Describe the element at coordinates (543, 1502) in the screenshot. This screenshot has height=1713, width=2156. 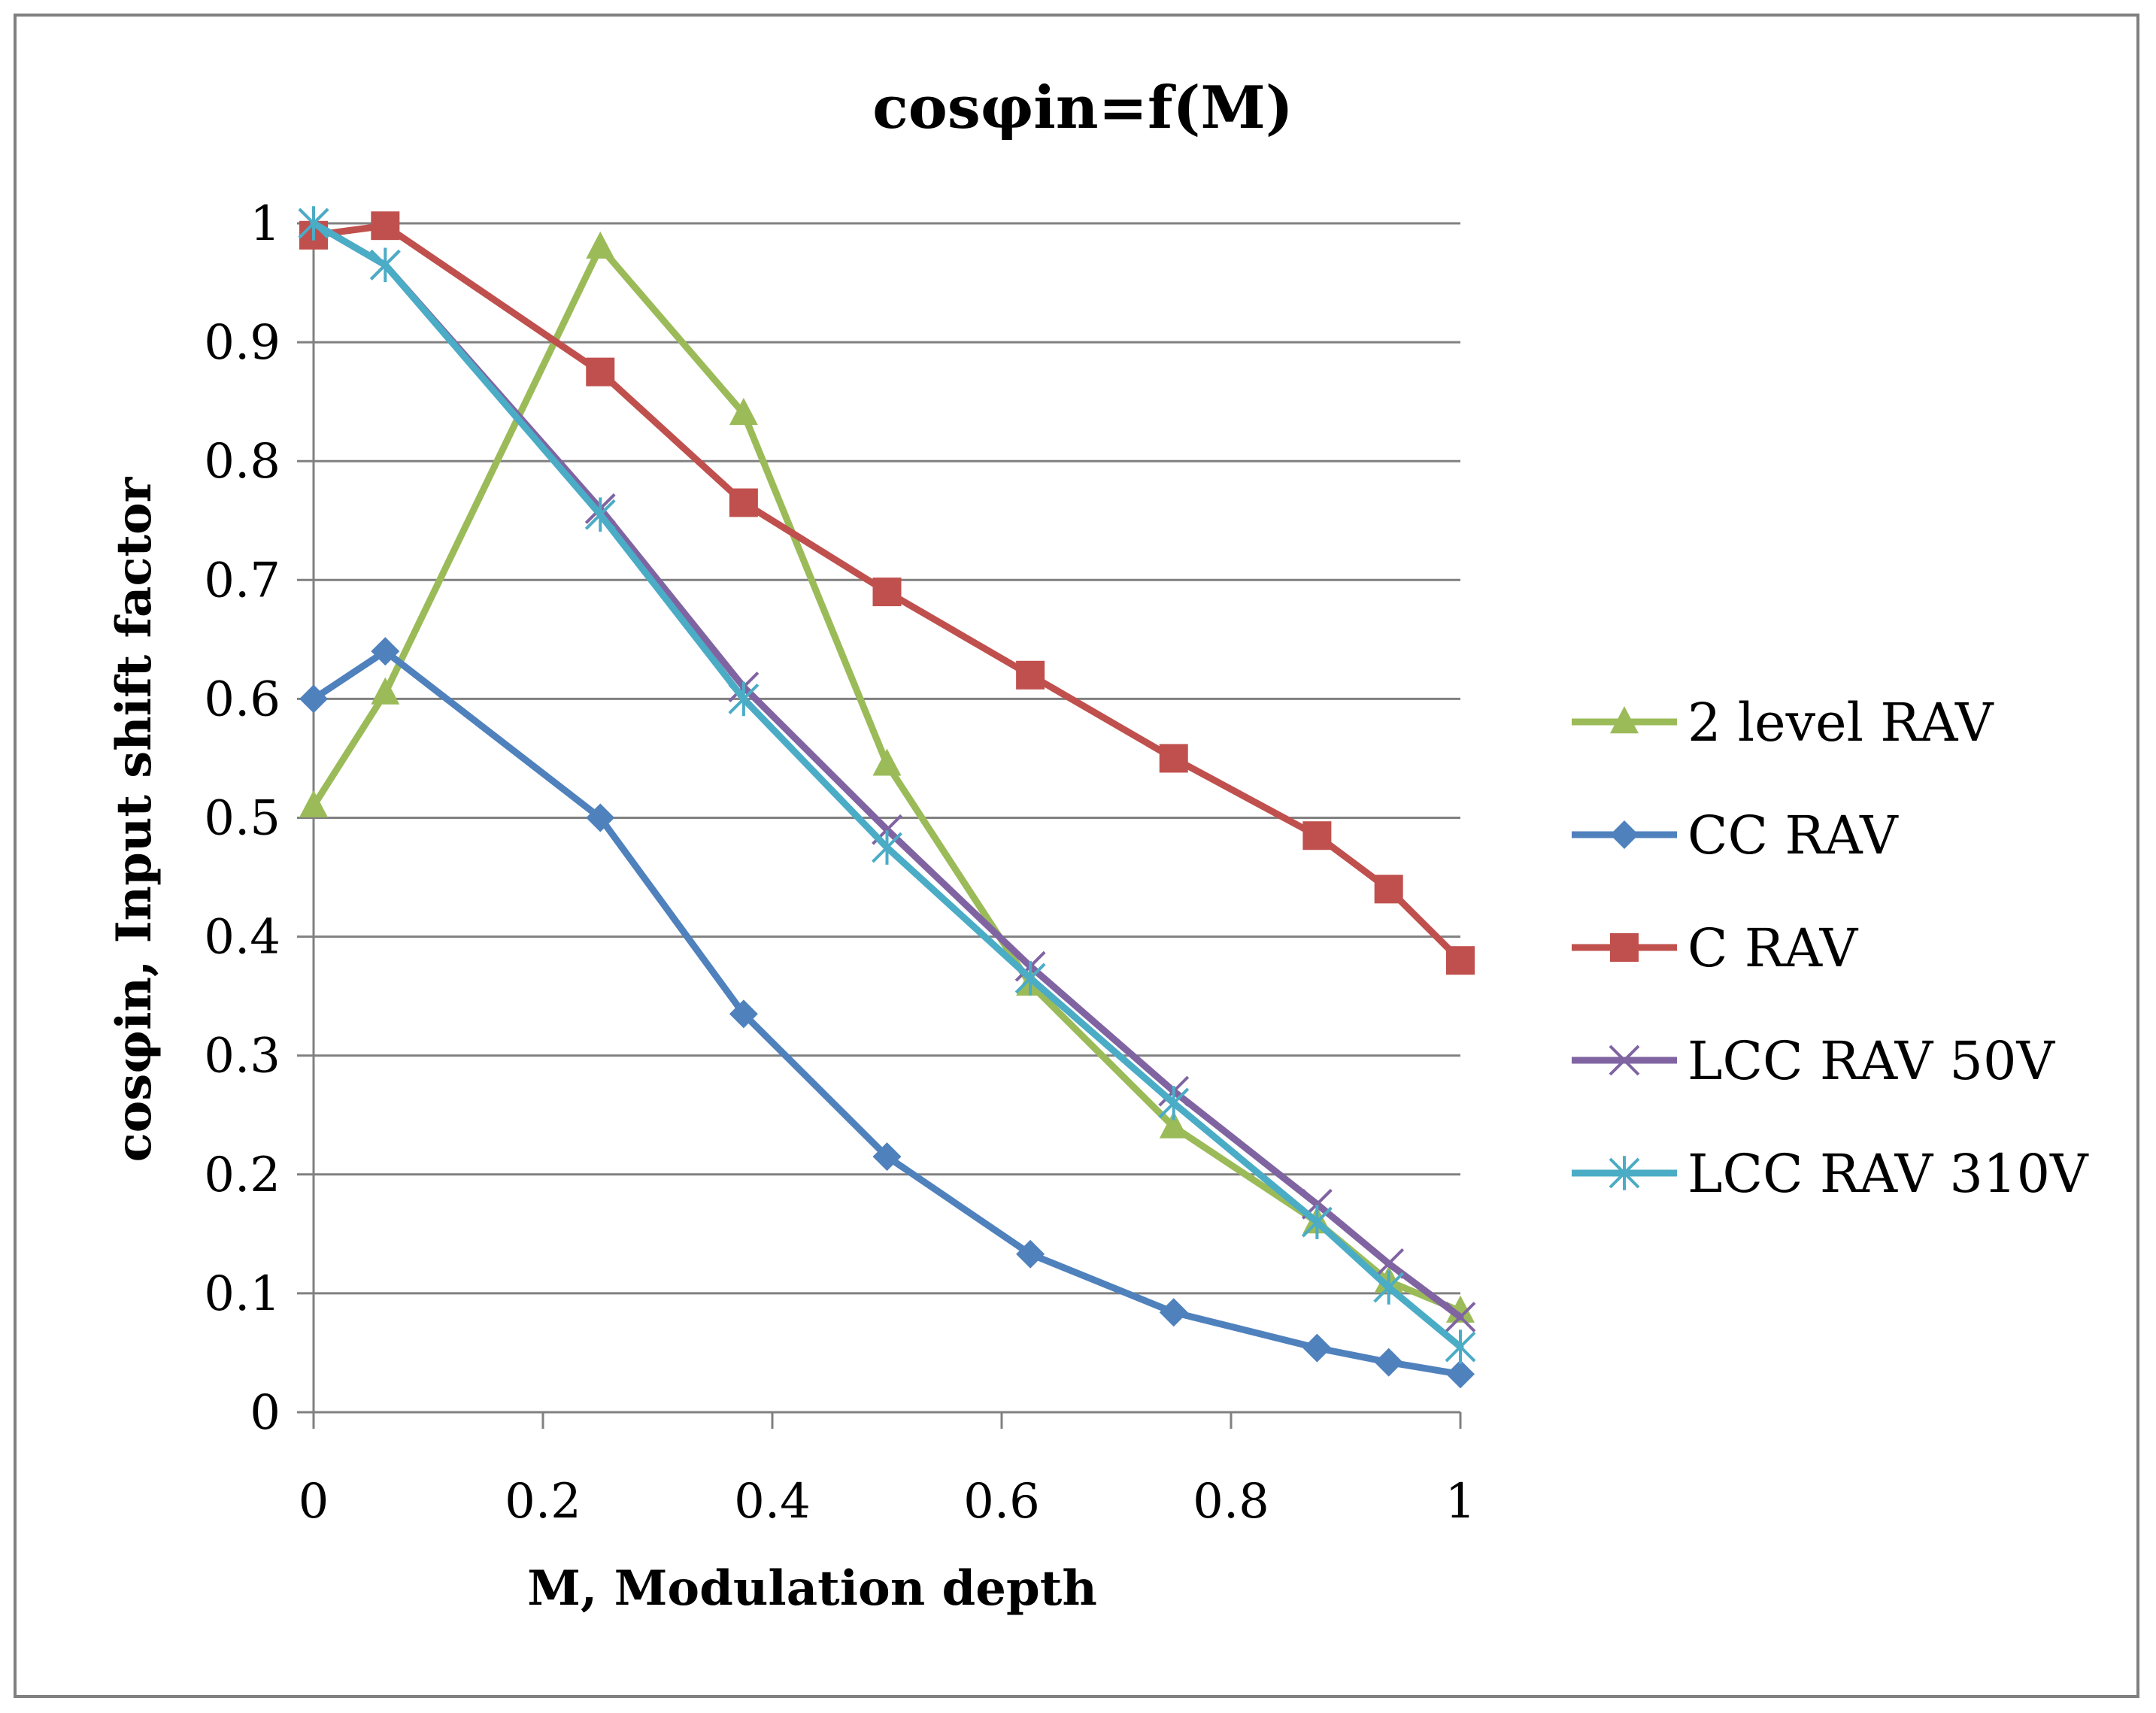
I see `x-tick-label: 0.2` at that location.